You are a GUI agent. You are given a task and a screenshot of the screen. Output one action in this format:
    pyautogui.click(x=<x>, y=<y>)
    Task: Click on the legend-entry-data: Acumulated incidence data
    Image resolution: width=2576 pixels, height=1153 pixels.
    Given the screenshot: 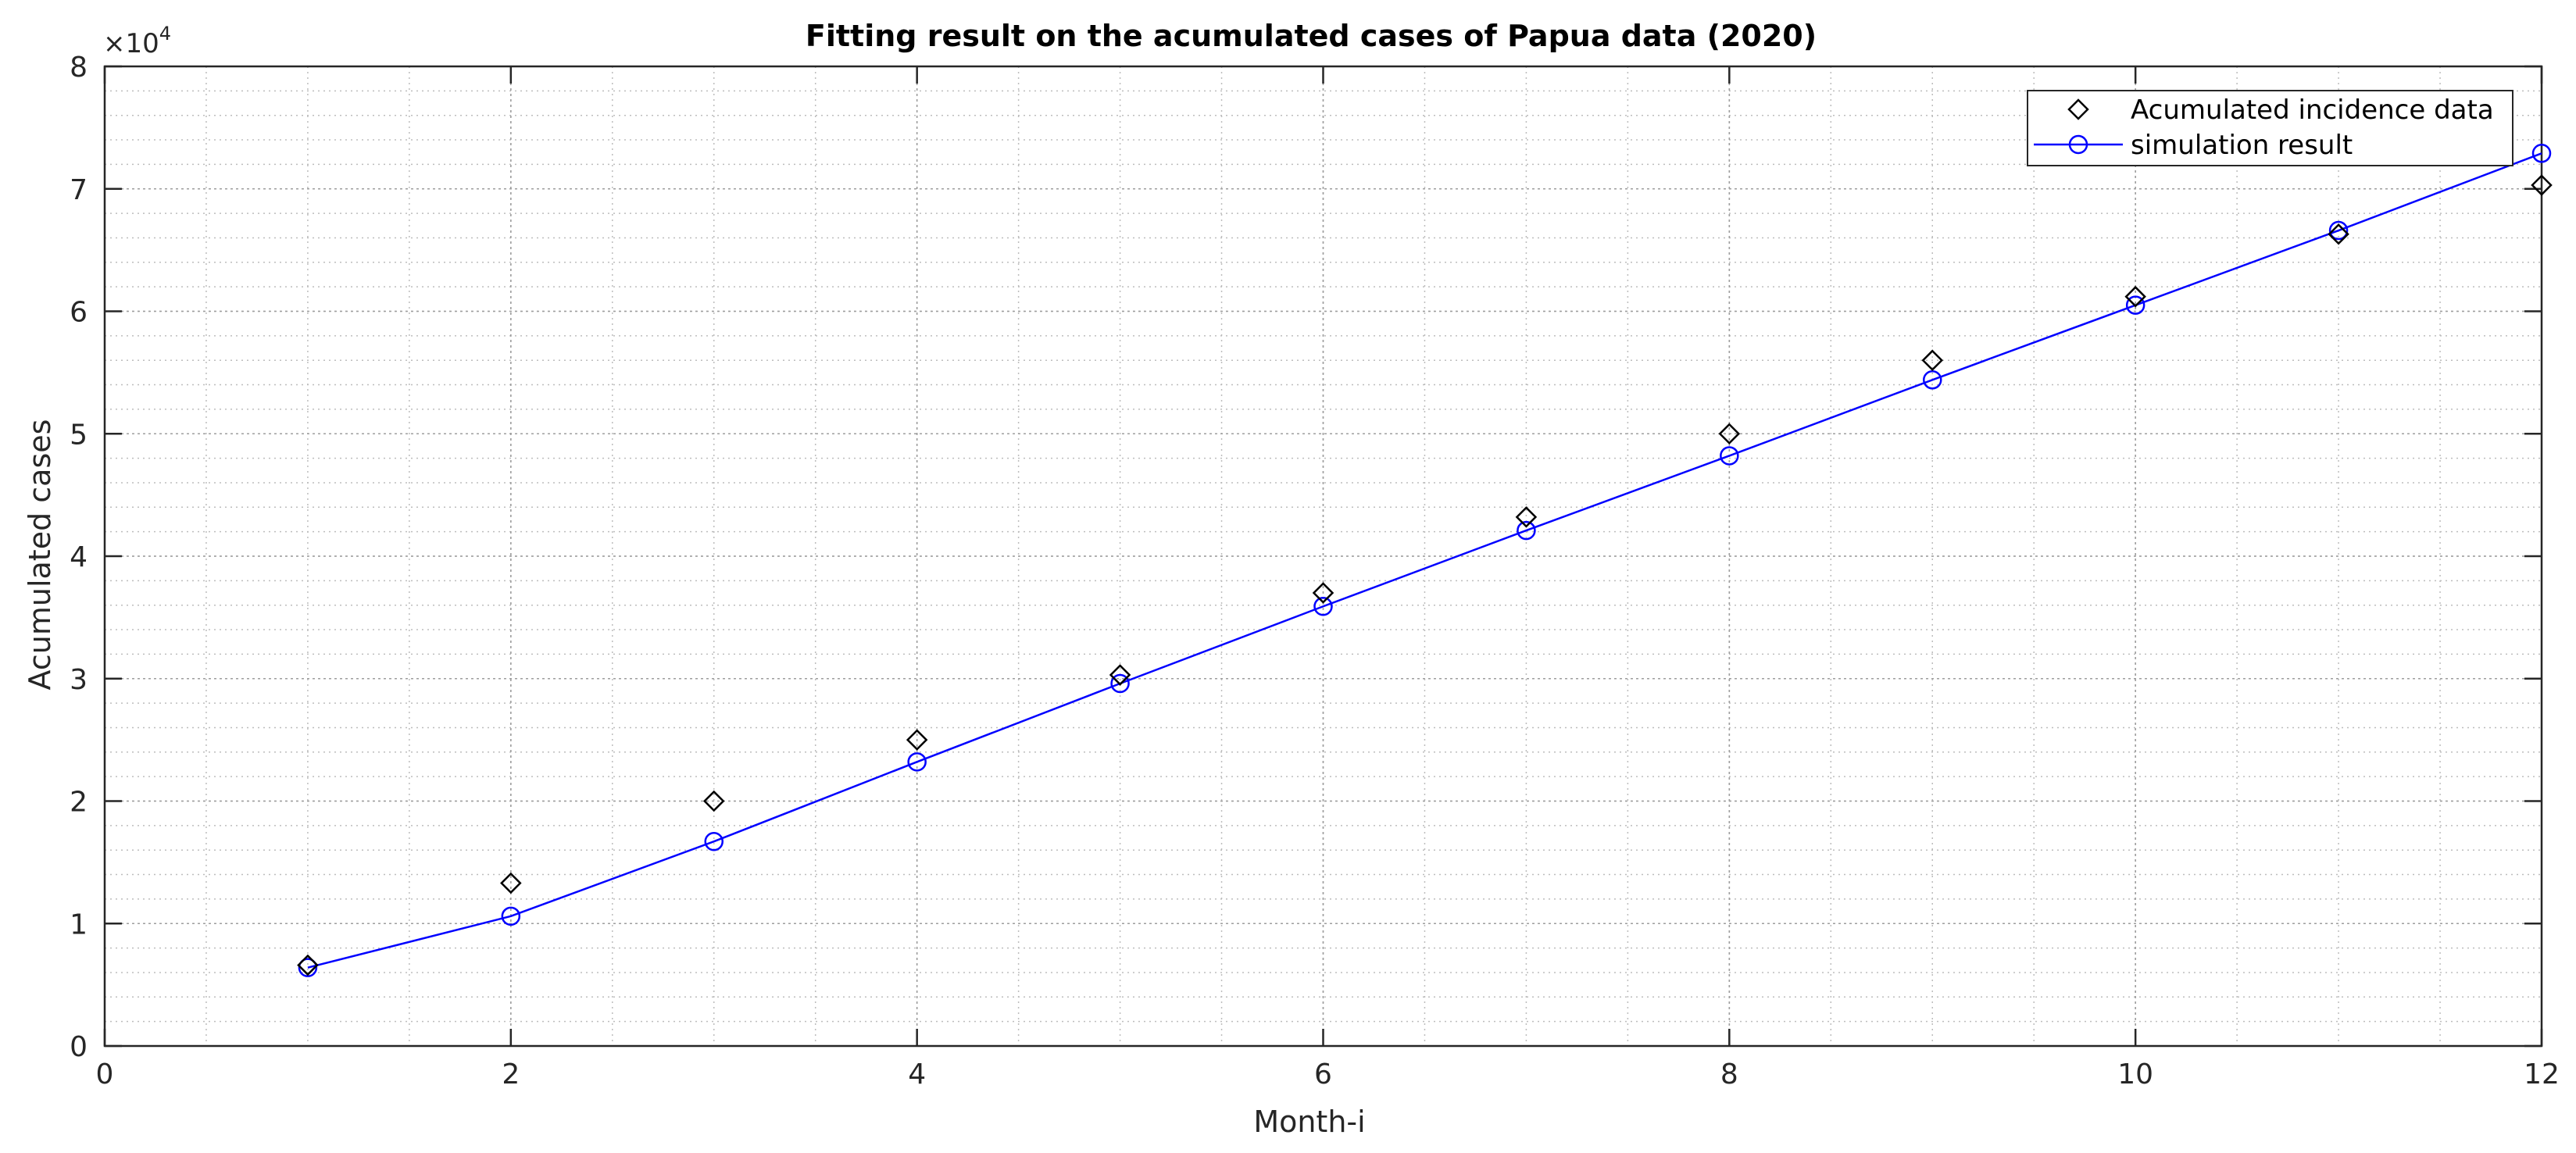 What is the action you would take?
    pyautogui.click(x=2280, y=110)
    